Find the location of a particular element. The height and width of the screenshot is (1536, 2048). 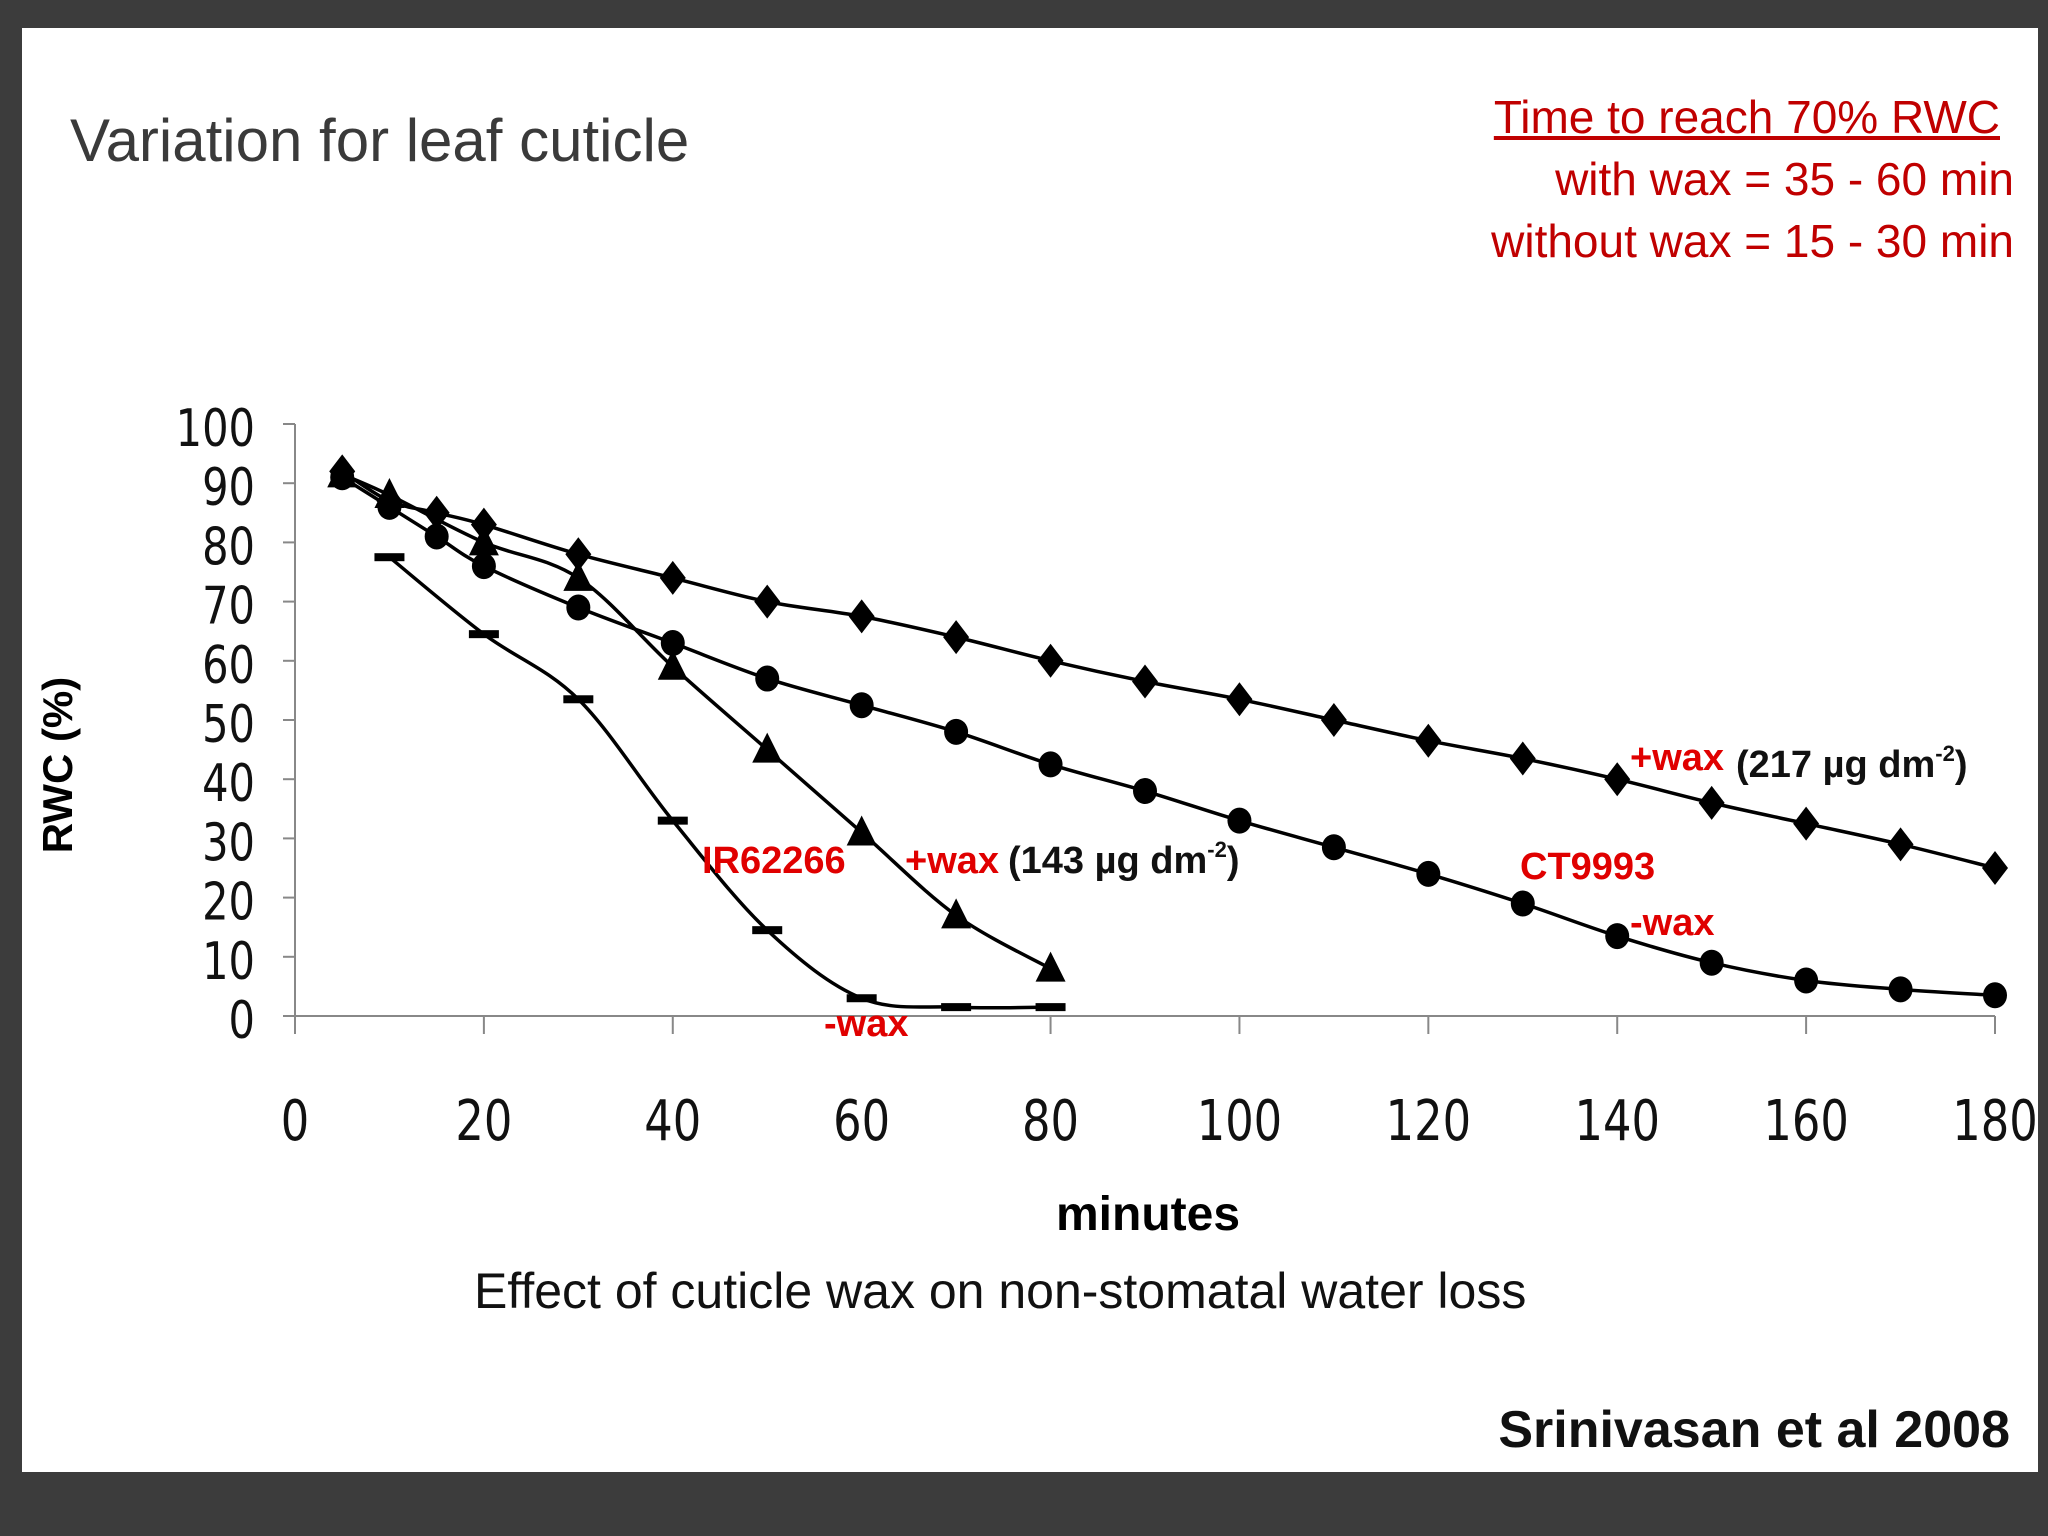

note-heading: Time to reach 70% RWC is located at coordinates (1746, 117).